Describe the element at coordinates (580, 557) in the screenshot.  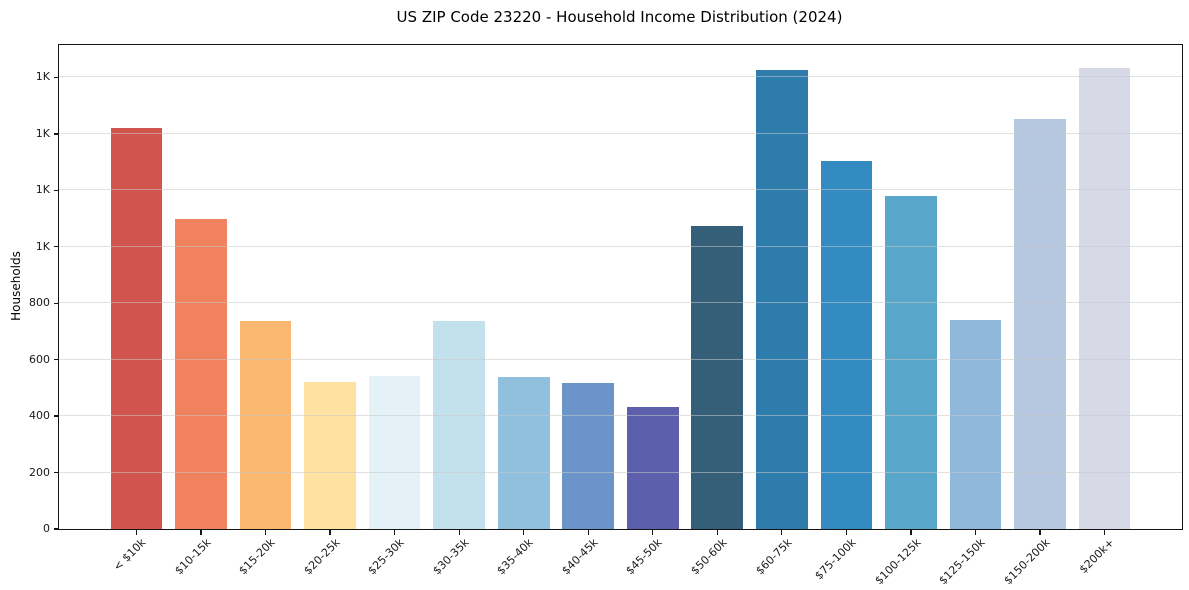
I see `x-tick-label: $40-45k` at that location.